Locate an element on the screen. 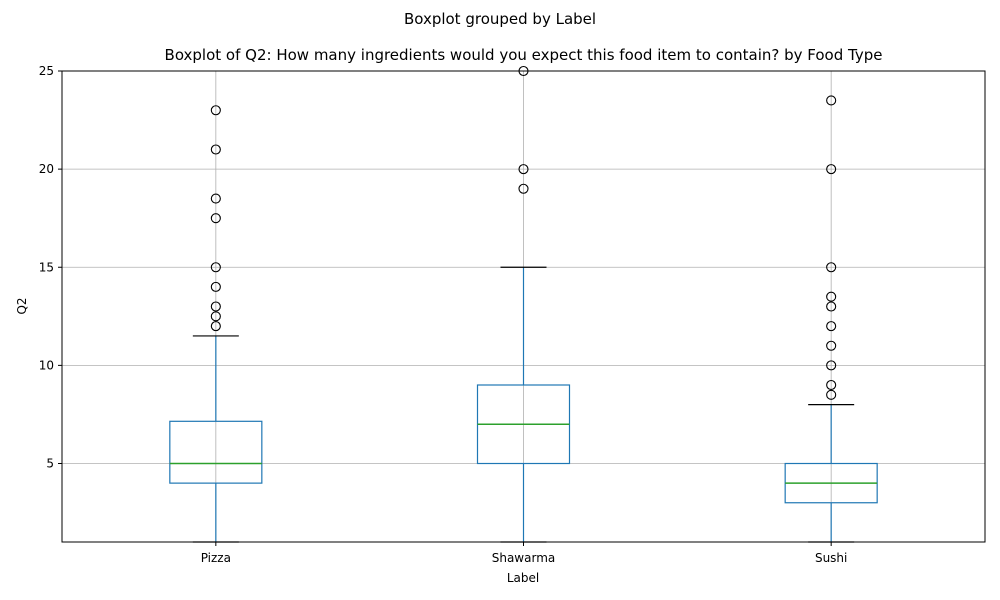  x-tick-label: Pizza is located at coordinates (216, 558).